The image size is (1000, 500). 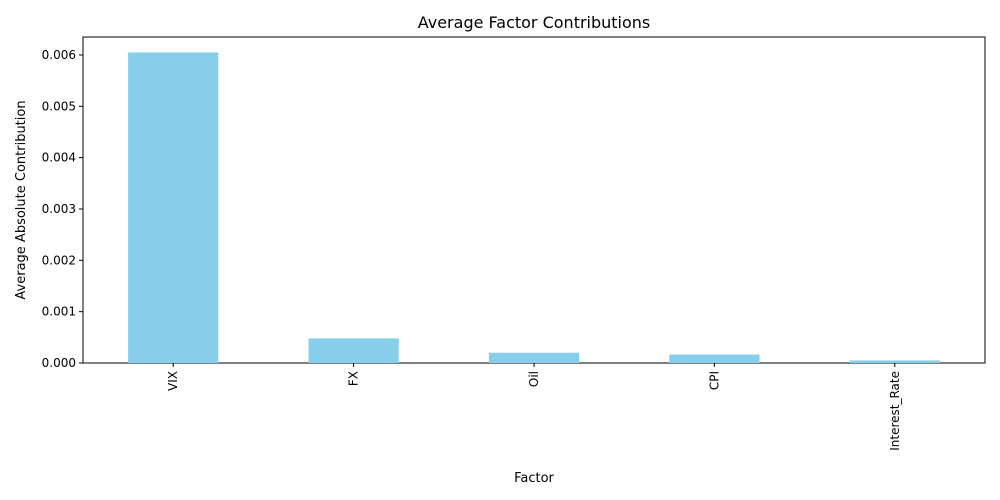 I want to click on y-tick-label: 0.005, so click(x=59, y=106).